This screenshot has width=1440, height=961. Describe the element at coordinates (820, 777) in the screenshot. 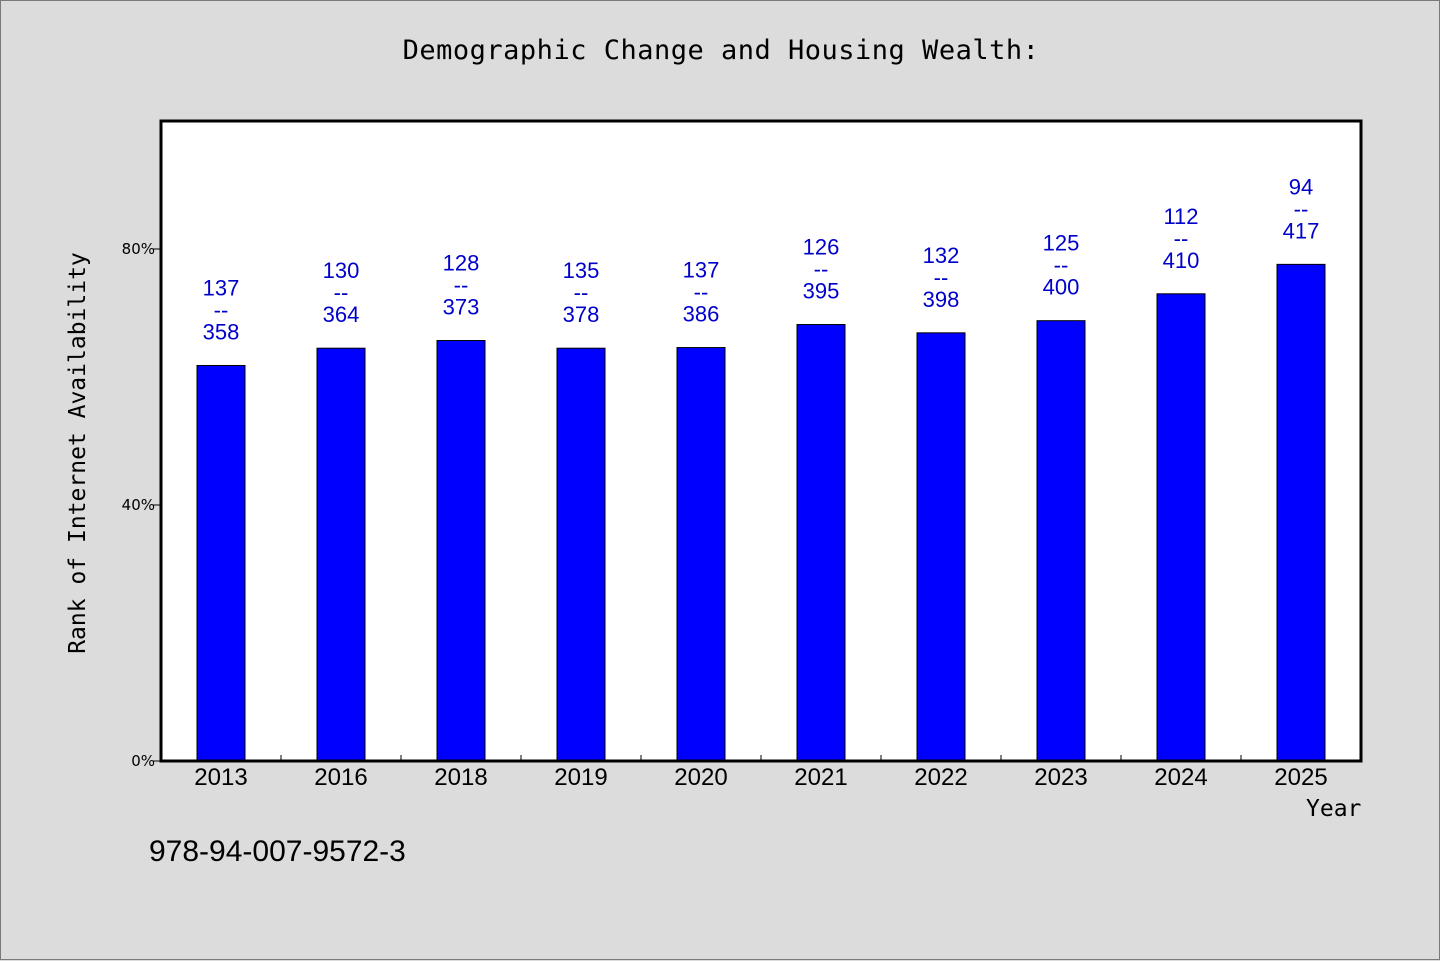

I see `x-tick-label: 2021` at that location.